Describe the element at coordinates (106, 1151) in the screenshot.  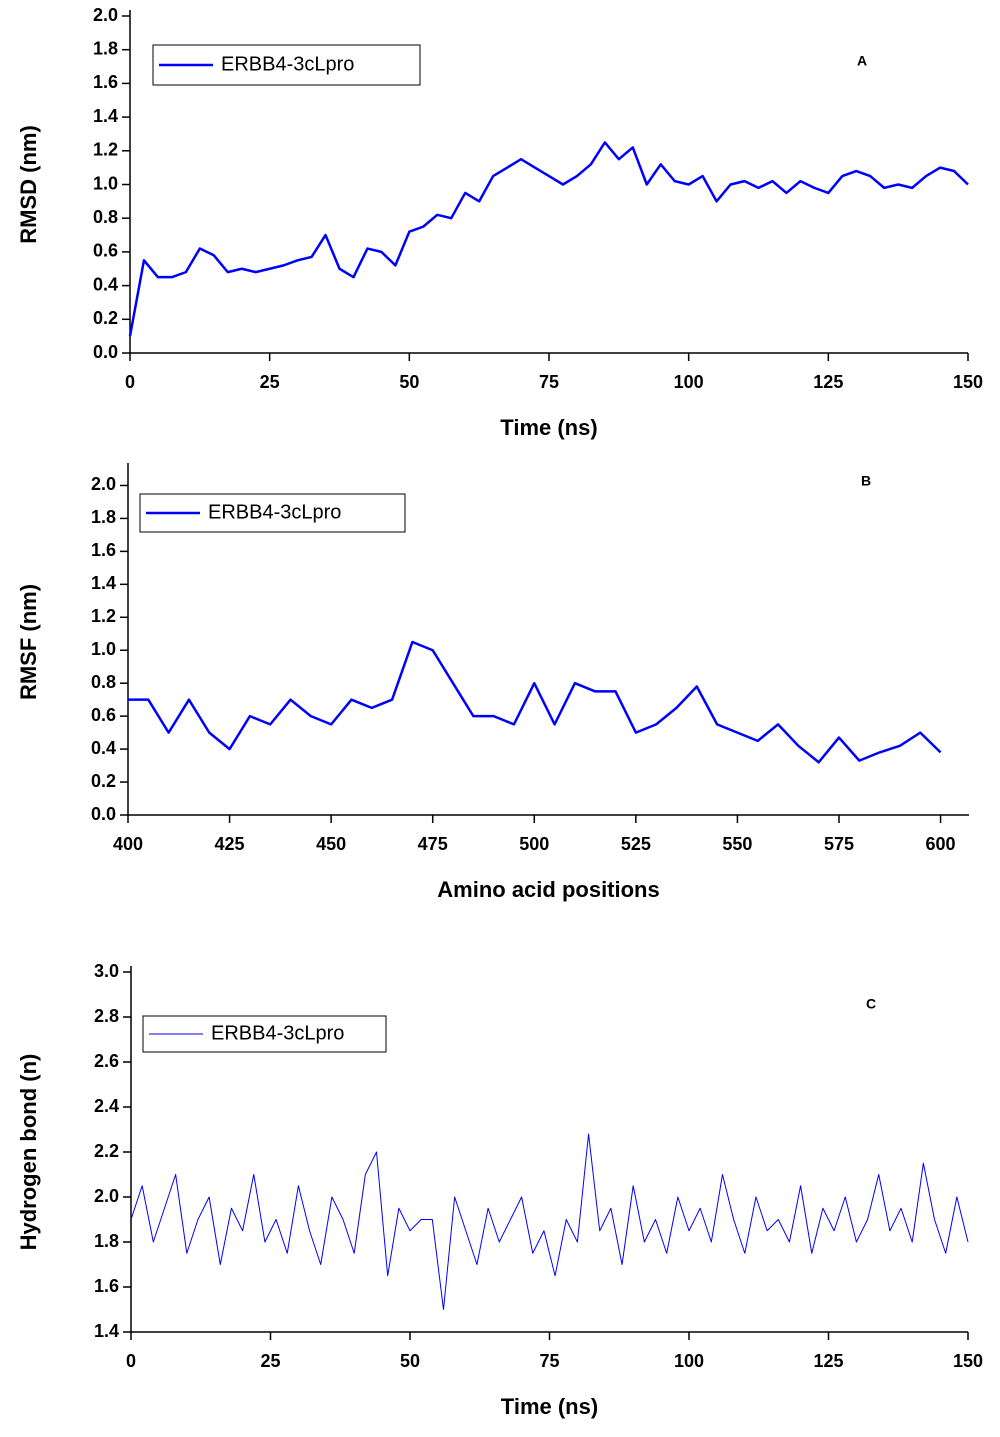
I see `y-tick-label: 2.2` at that location.